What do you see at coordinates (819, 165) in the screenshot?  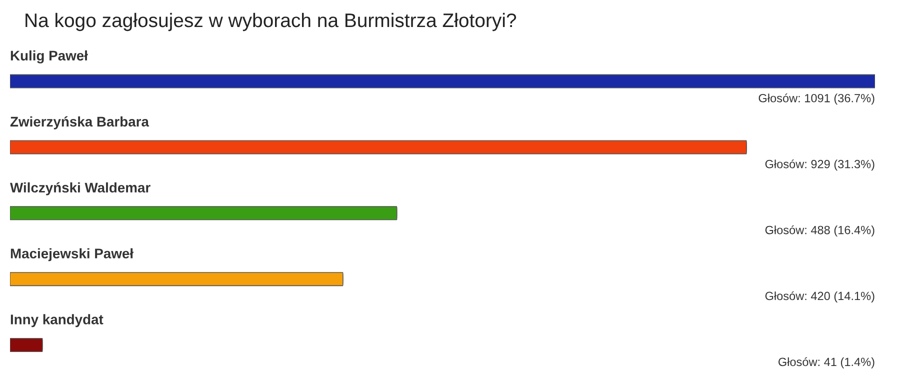 I see `data-label: Głosów: 929 (31.3%)` at bounding box center [819, 165].